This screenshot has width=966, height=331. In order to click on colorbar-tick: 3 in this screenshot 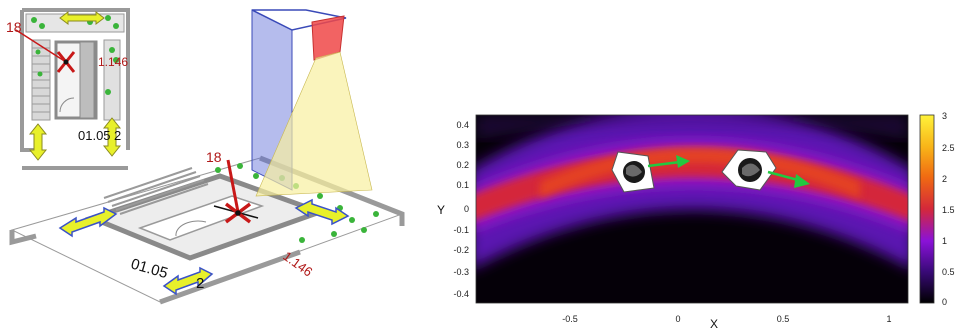, I will do `click(944, 116)`.